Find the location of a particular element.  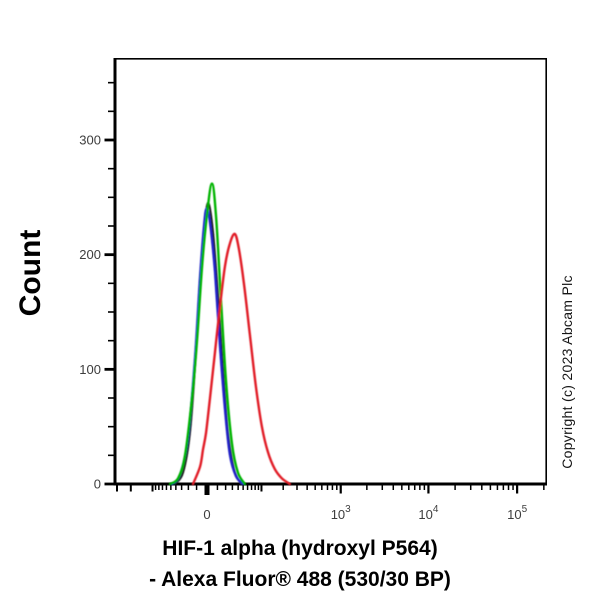

copyright-notice: Copyright (c) 2023 Abcam Plc is located at coordinates (567, 372).